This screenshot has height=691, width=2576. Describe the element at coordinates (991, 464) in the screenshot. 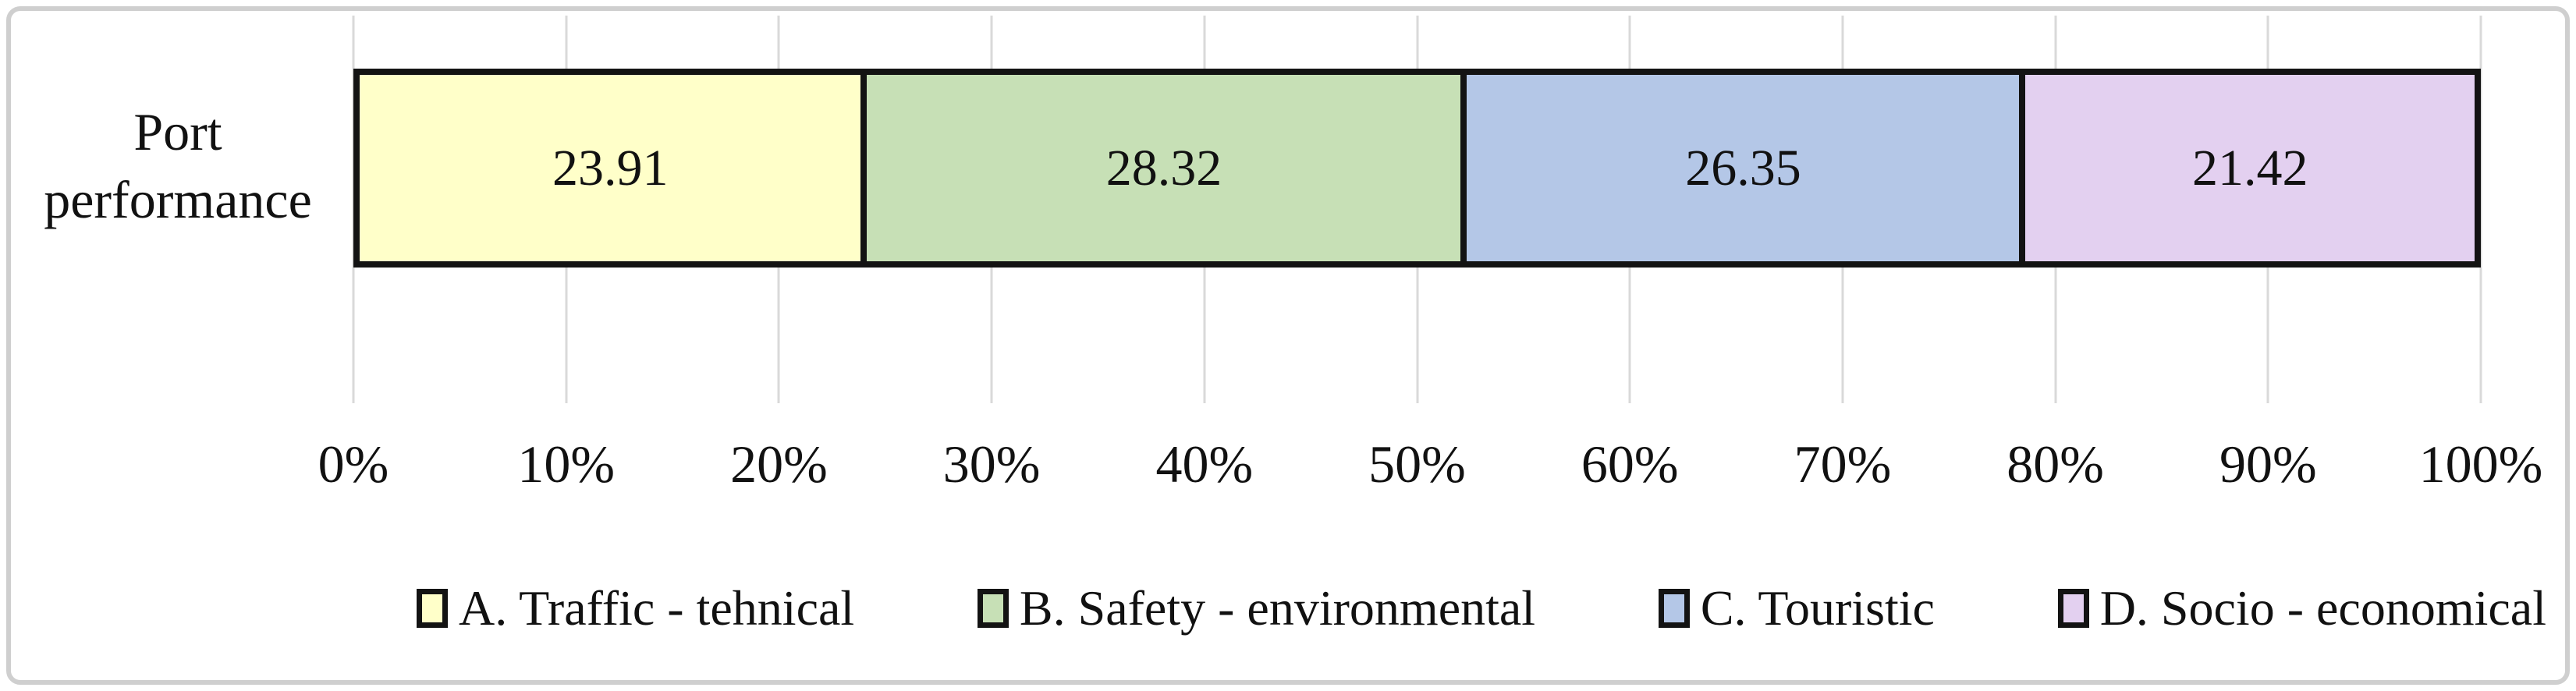

I see `x-tick-label: 30%` at that location.